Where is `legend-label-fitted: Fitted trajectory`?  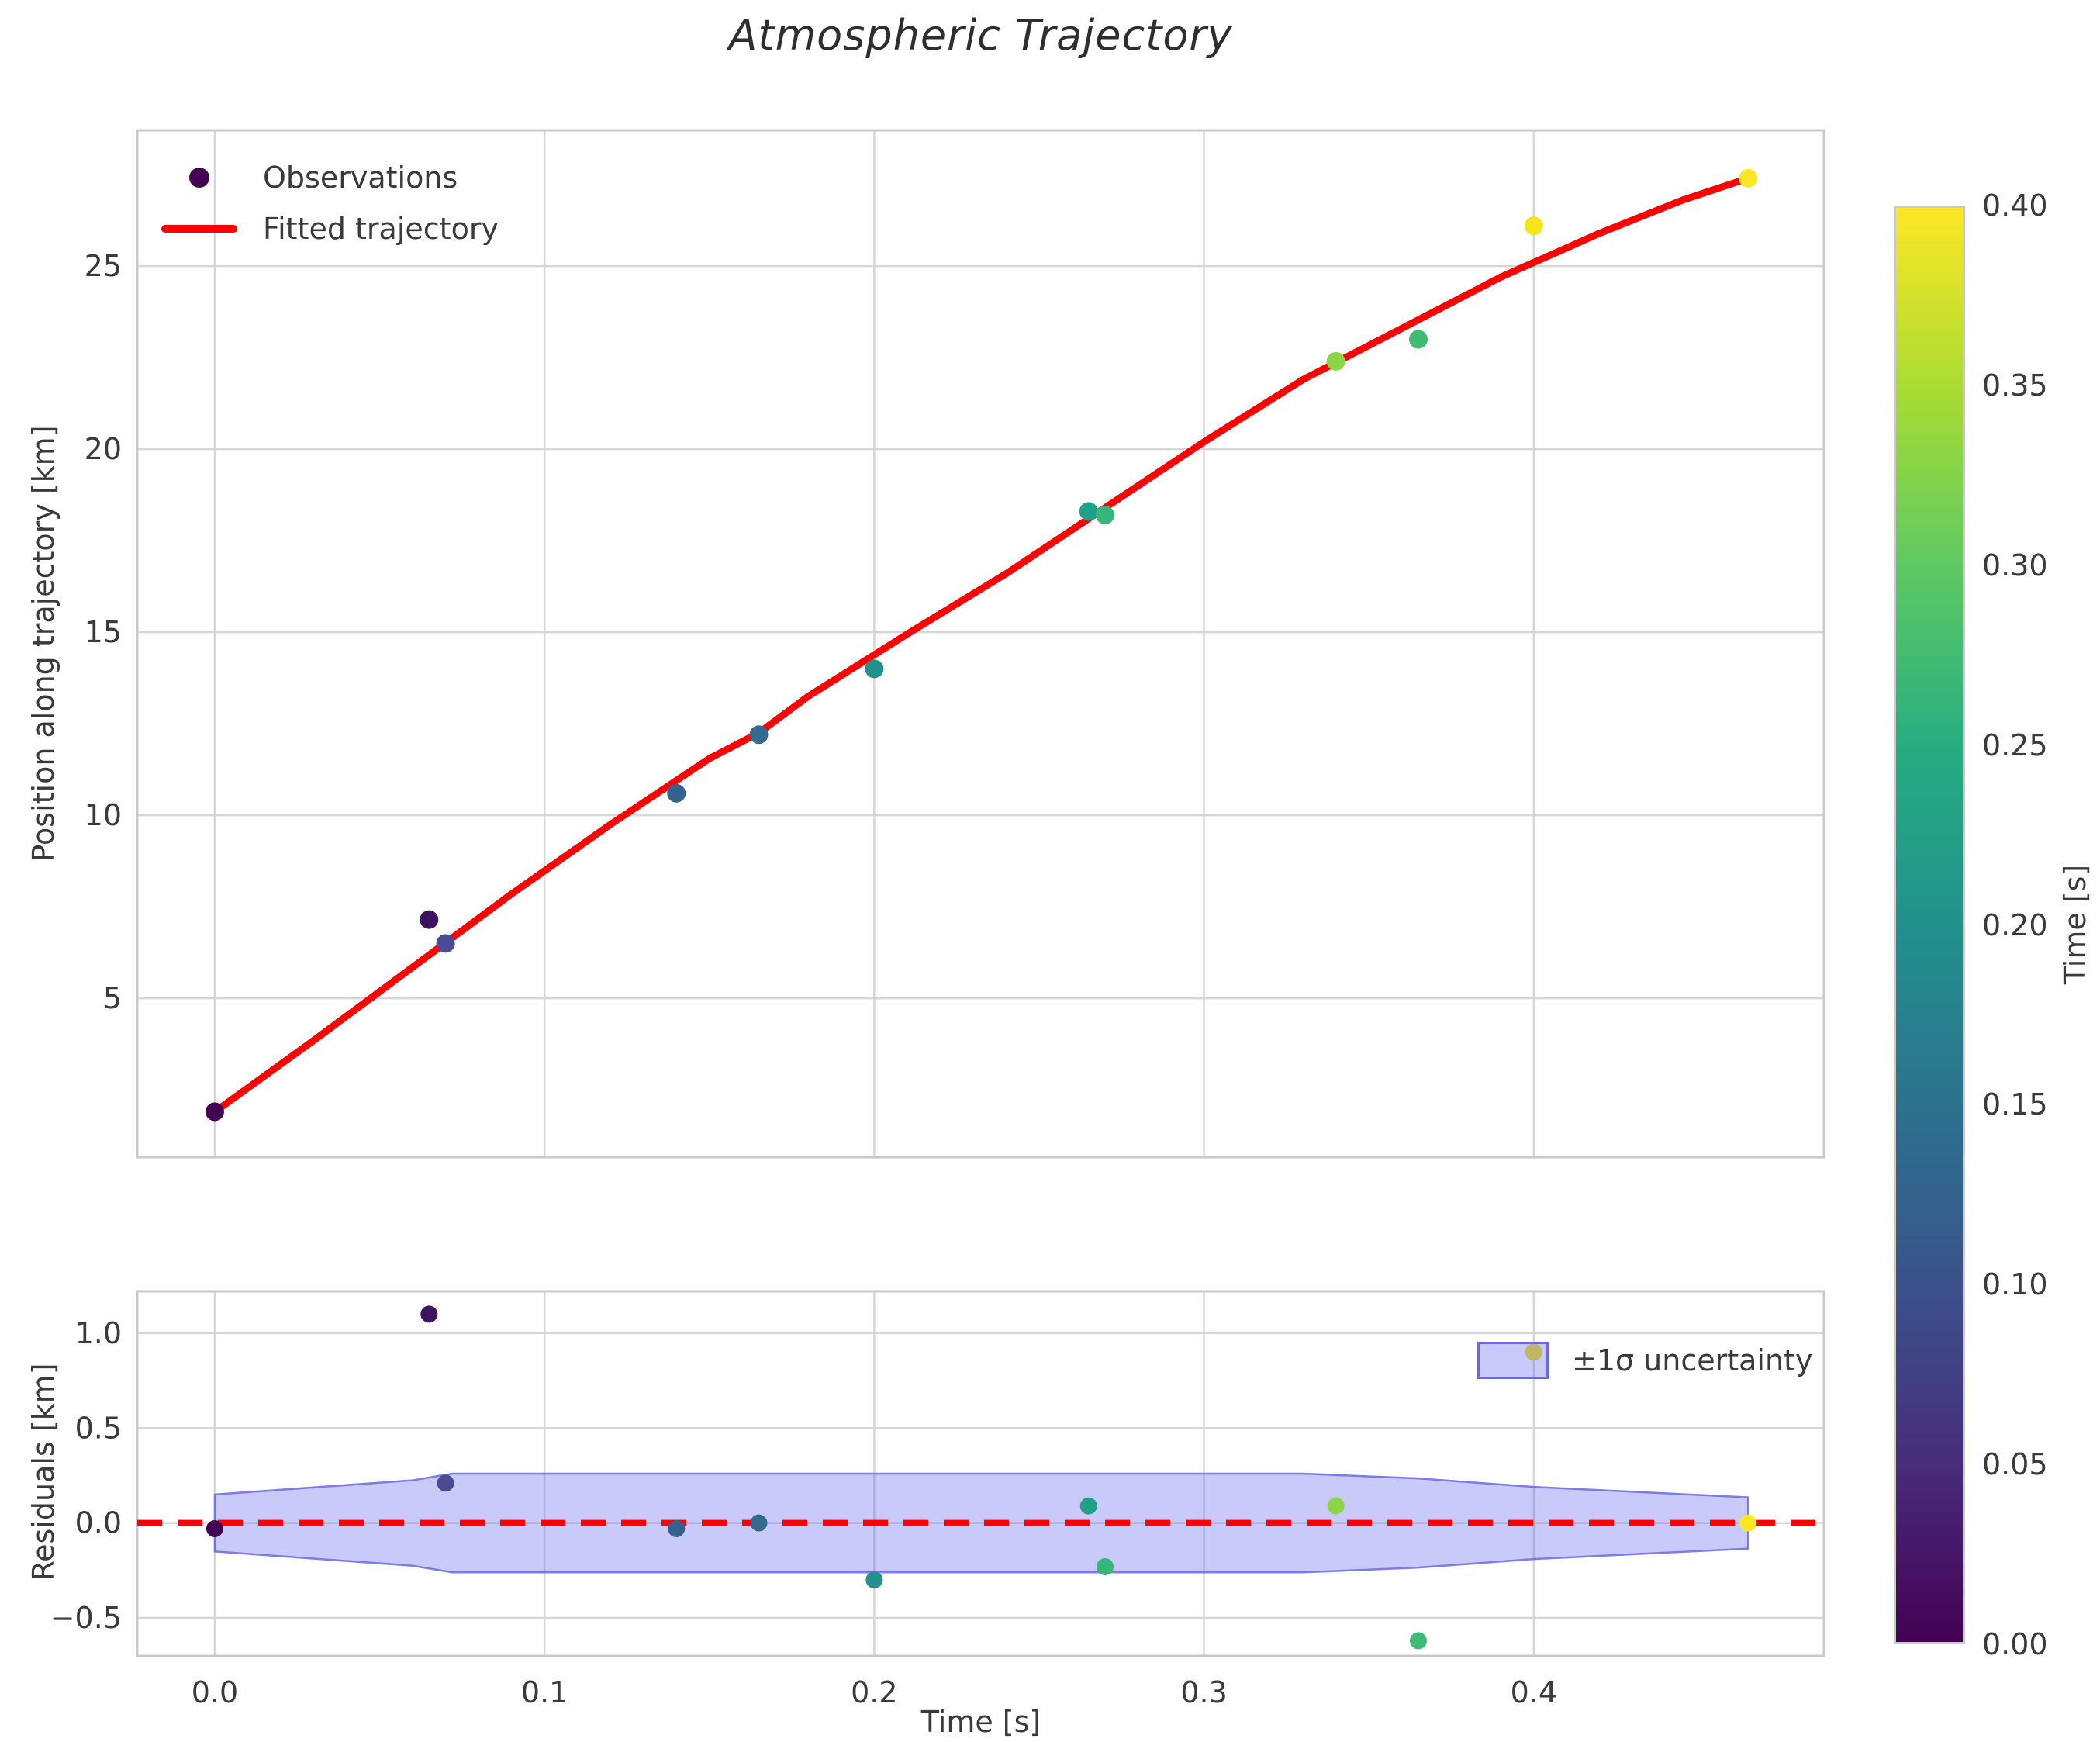 legend-label-fitted: Fitted trajectory is located at coordinates (381, 229).